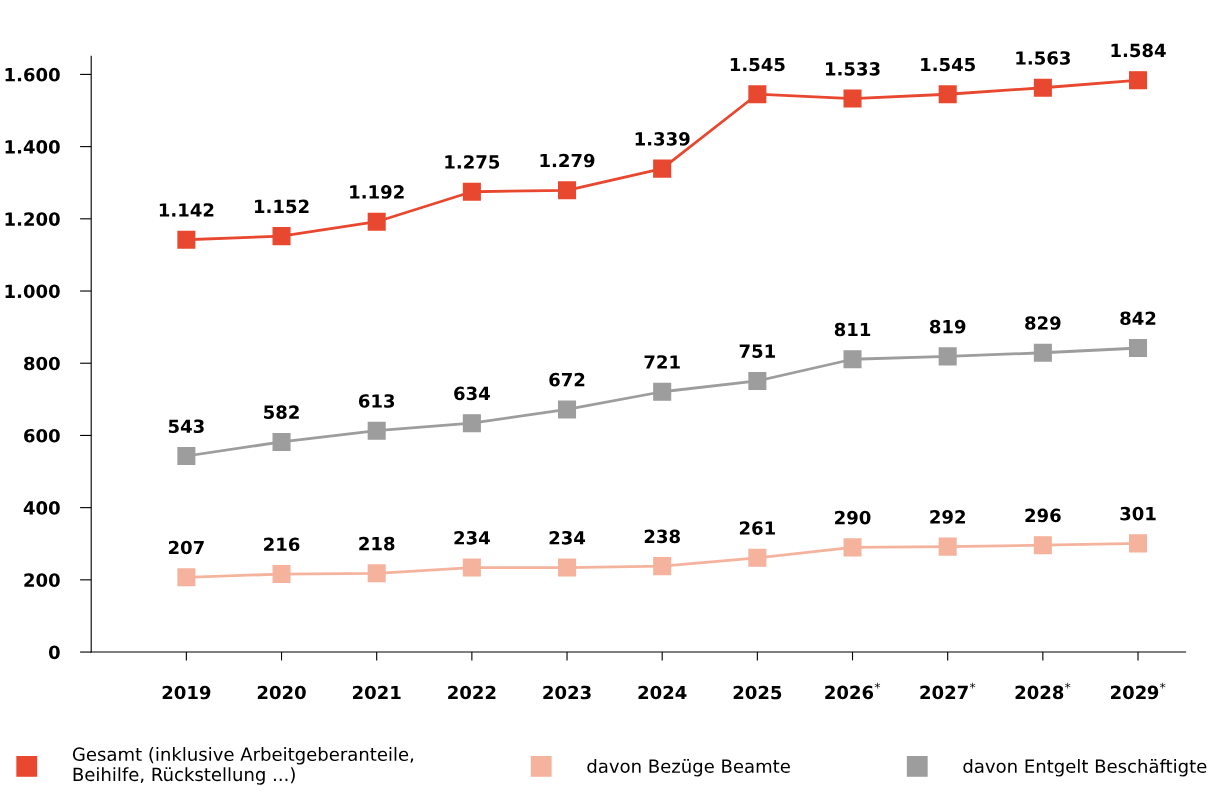 The height and width of the screenshot is (805, 1216). I want to click on data-label: 207, so click(186, 547).